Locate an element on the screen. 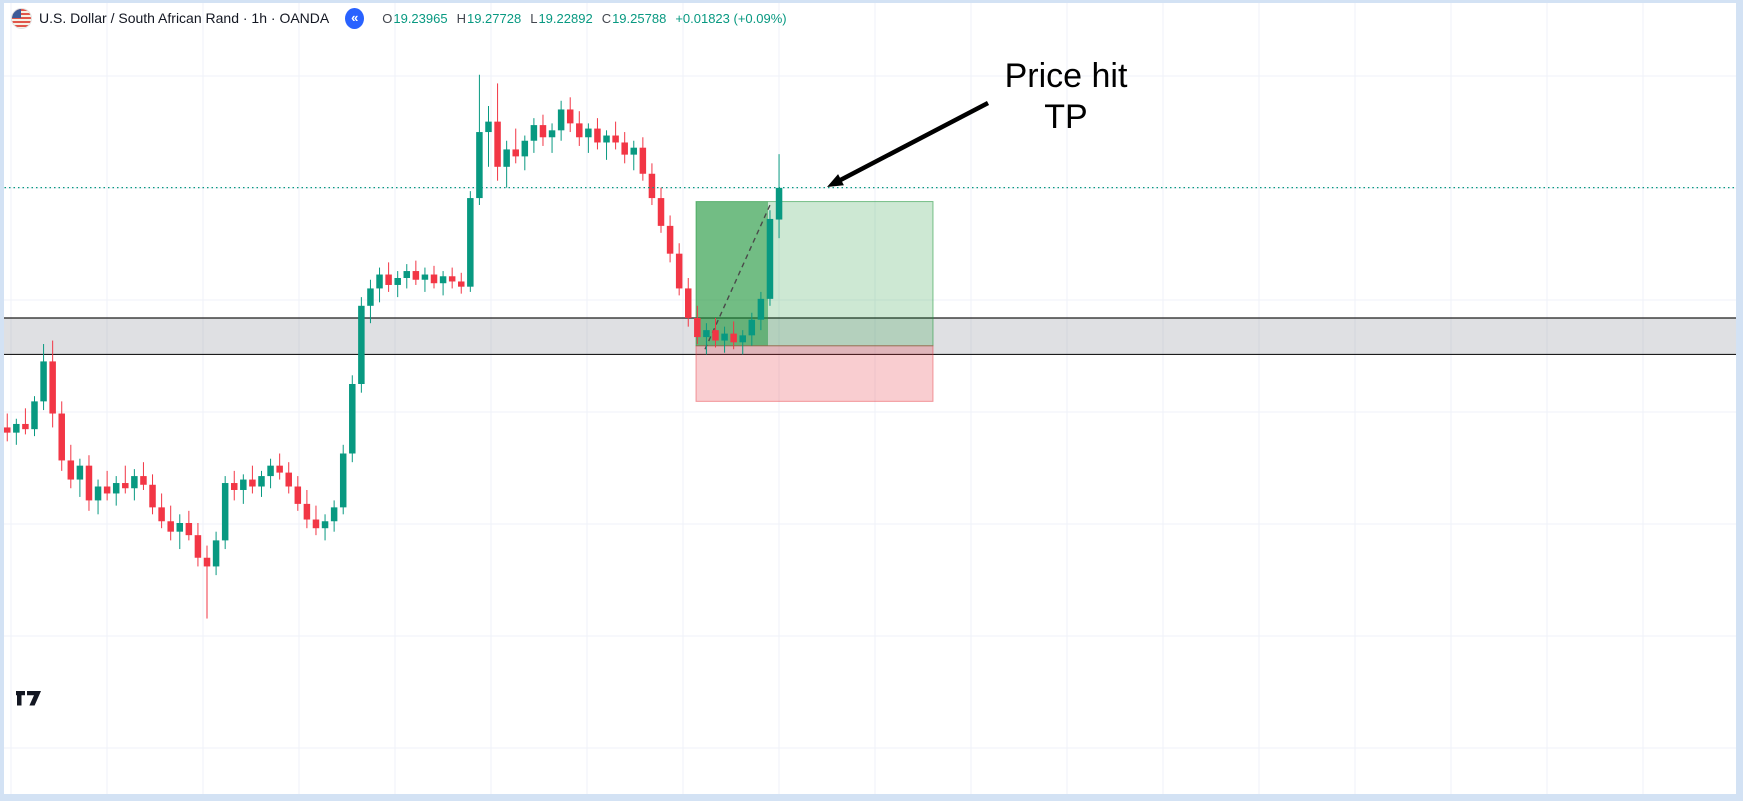 This screenshot has width=1743, height=801. ohlc-high: H 19.27728 is located at coordinates (489, 18).